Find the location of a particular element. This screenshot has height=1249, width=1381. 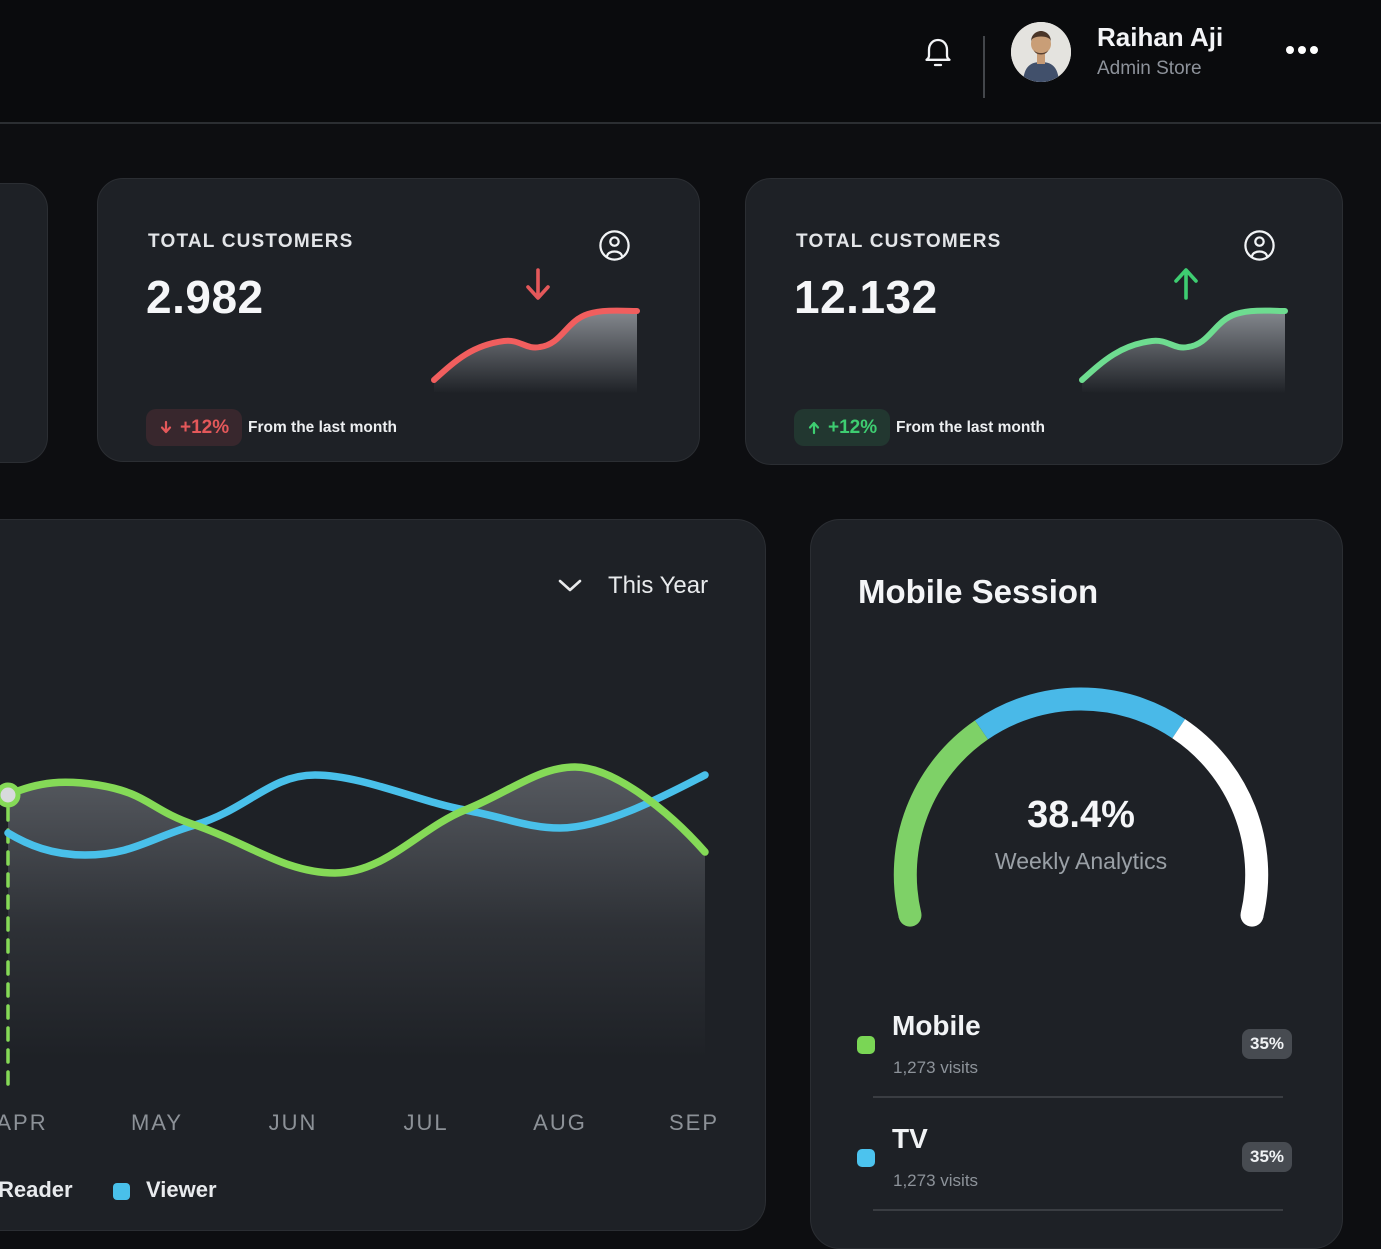

x-axis-label: SEP is located at coordinates (694, 1122).